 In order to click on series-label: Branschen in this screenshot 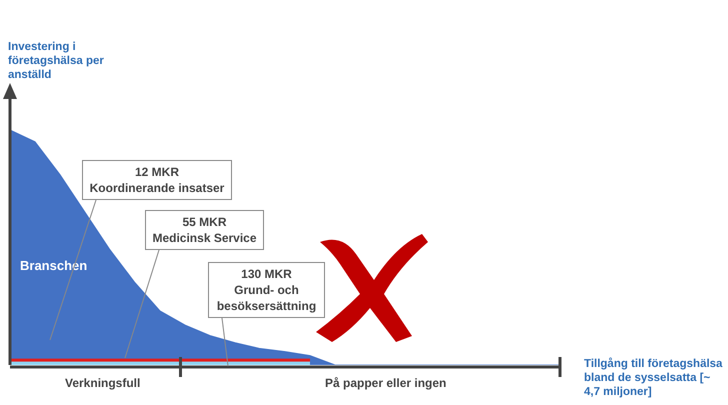, I will do `click(54, 265)`.